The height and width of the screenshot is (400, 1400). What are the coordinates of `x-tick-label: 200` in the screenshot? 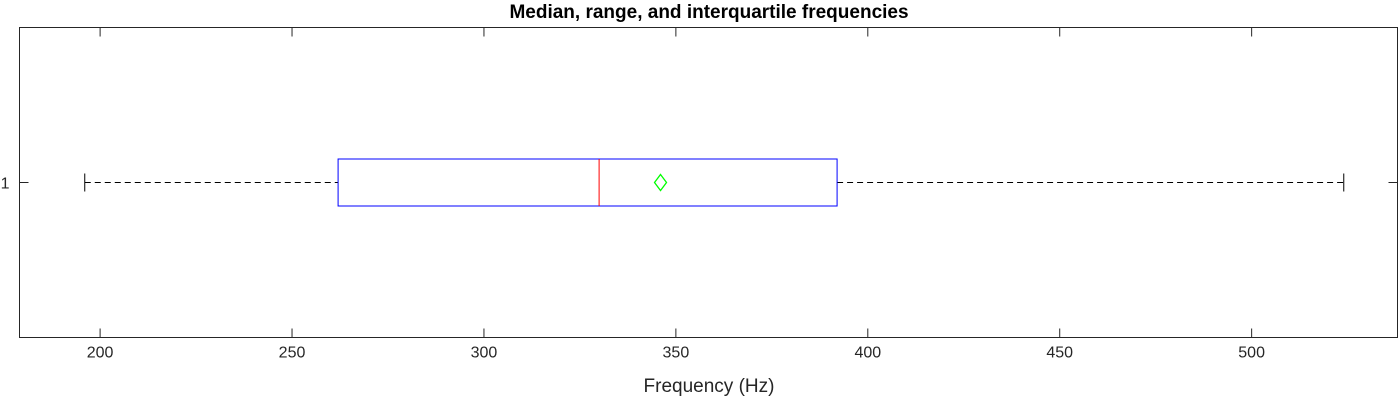 It's located at (100, 353).